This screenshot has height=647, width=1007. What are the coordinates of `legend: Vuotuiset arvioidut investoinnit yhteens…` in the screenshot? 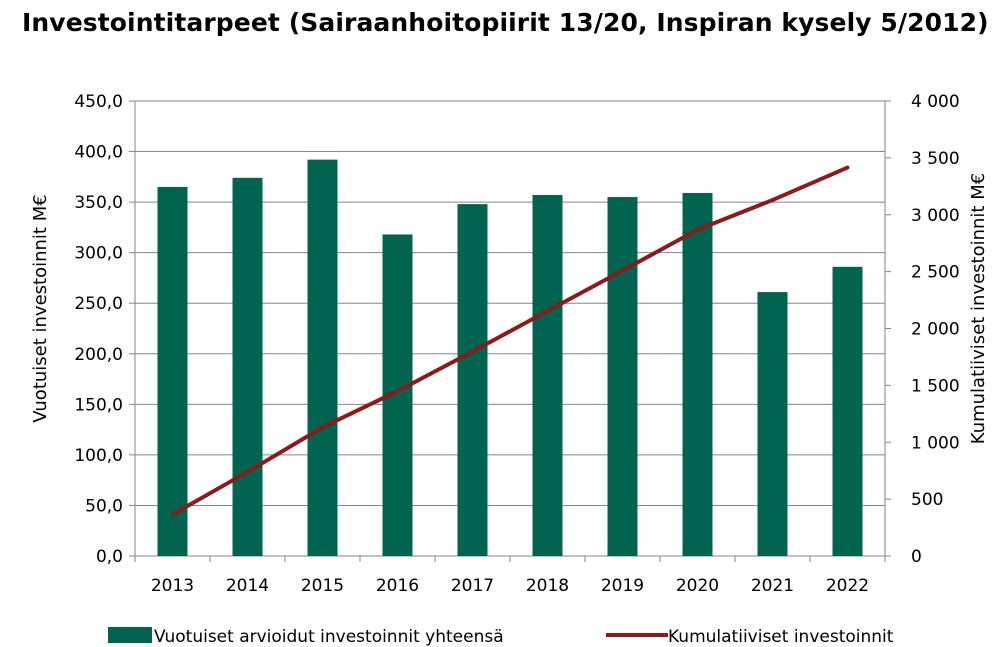 It's located at (501, 637).